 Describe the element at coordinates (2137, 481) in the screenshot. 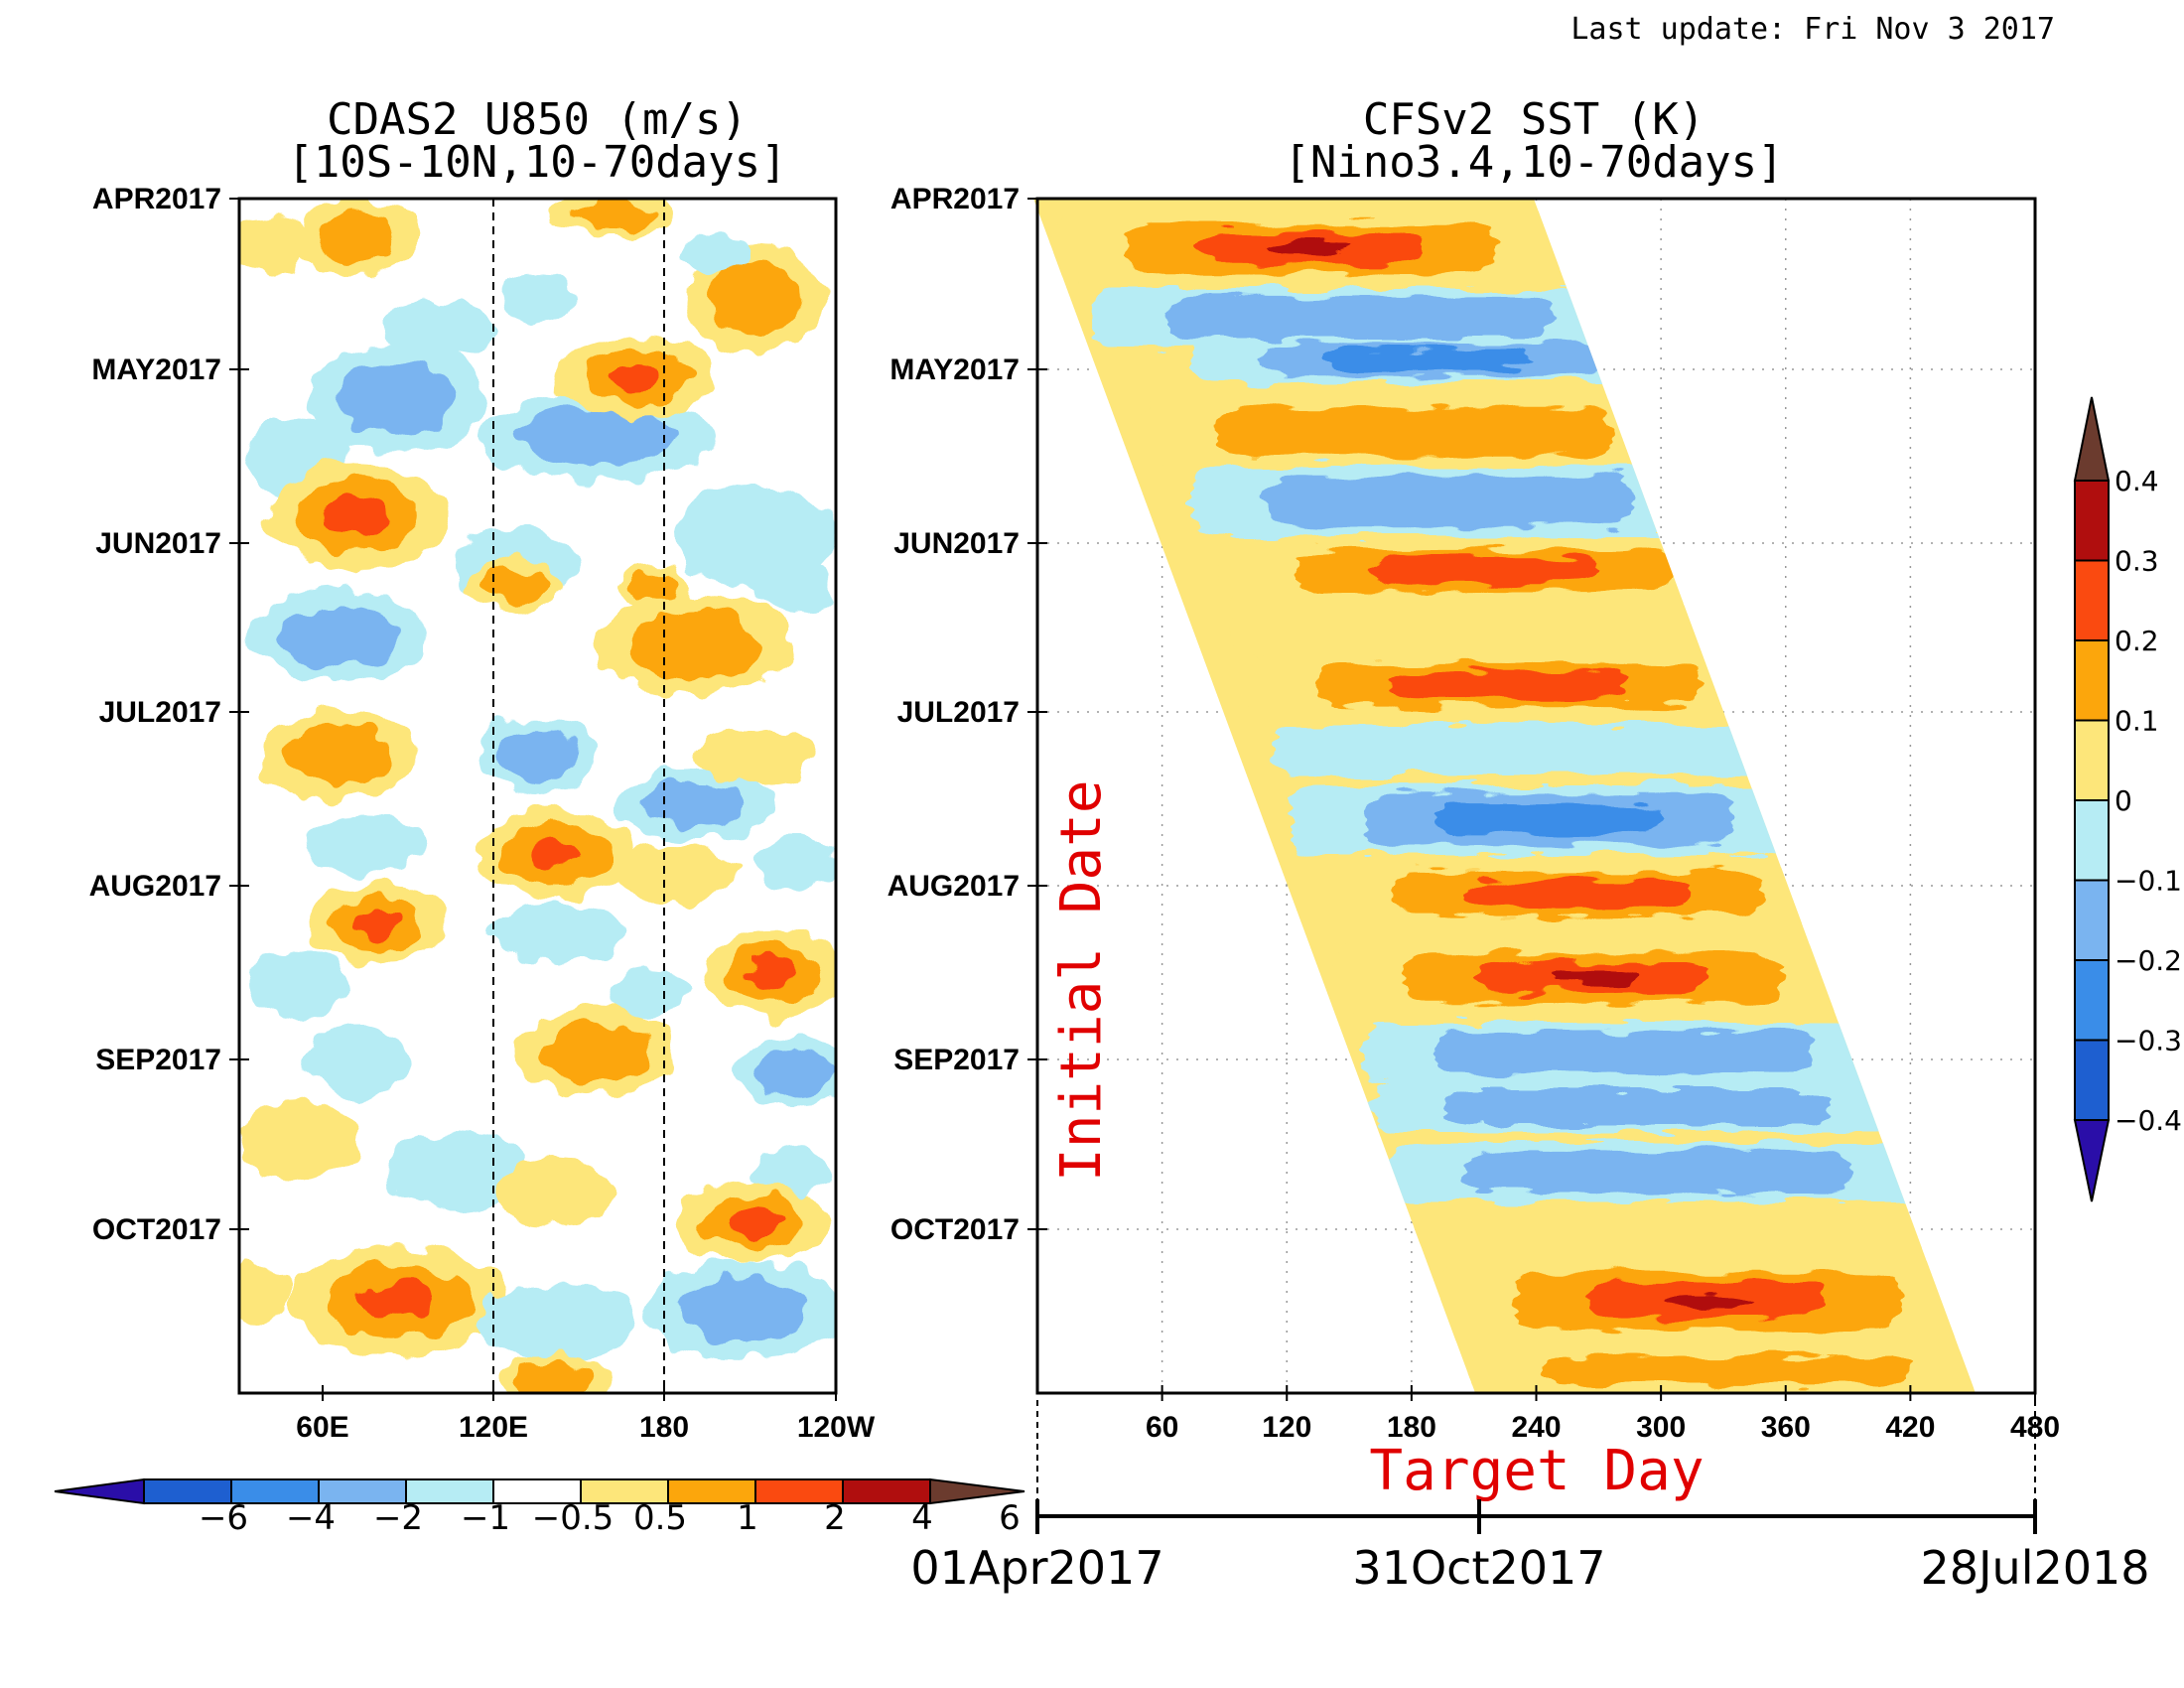

I see `colorbar-label: 0.4` at that location.